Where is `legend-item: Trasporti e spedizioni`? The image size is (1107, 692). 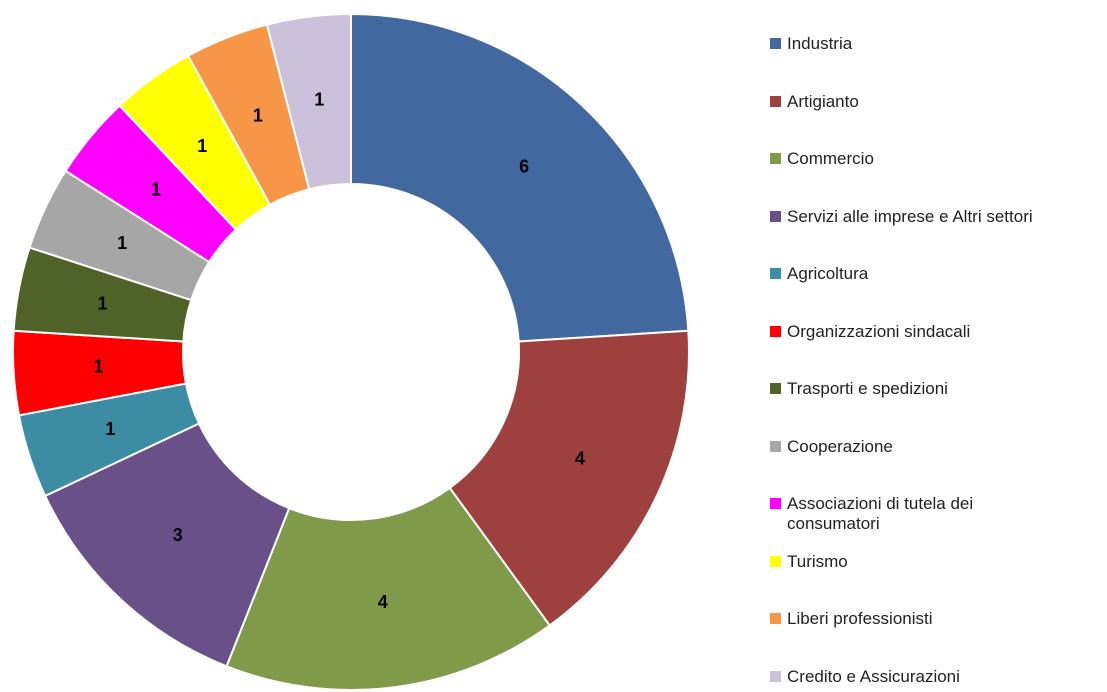
legend-item: Trasporti e spedizioni is located at coordinates (933, 389).